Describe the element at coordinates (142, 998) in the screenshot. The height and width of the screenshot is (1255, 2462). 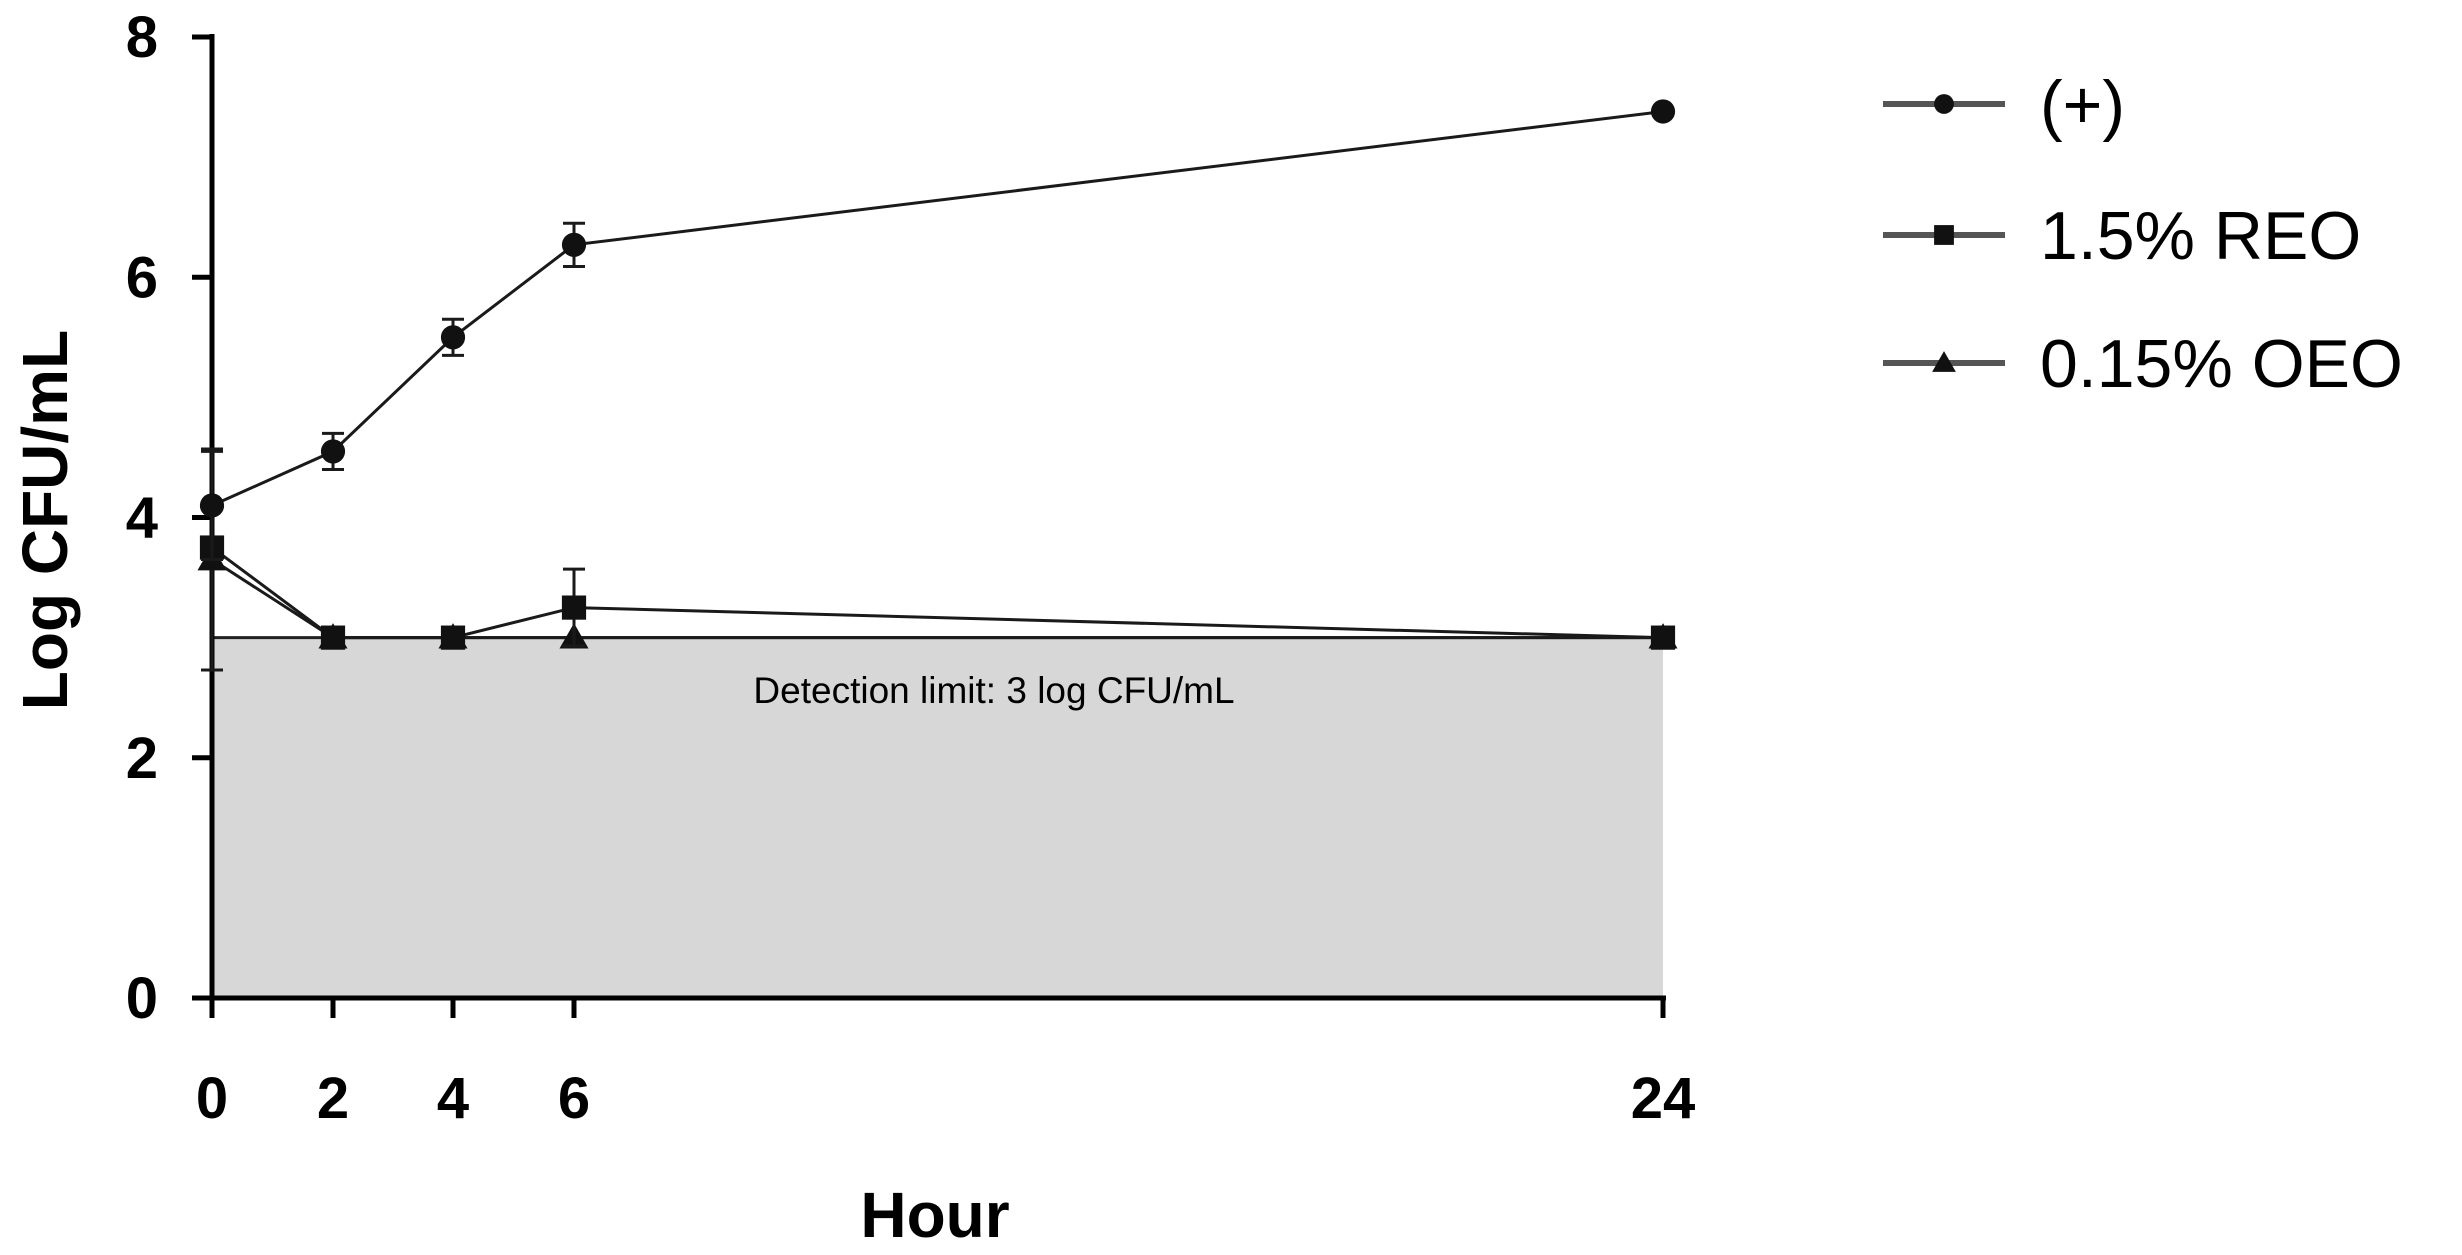
I see `y-tick-label: 0` at that location.